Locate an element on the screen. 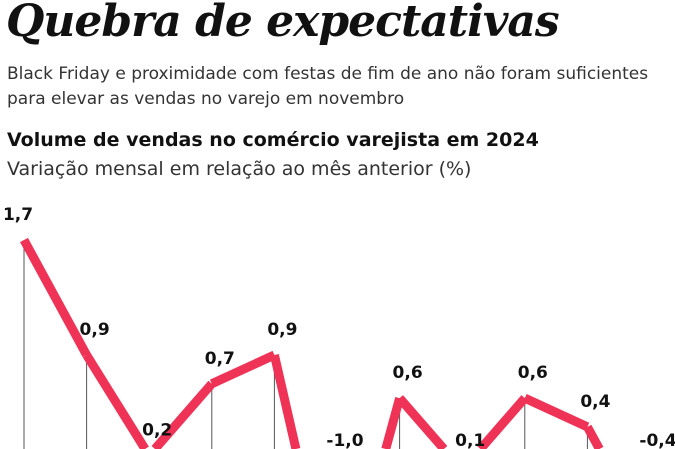 Image resolution: width=675 pixels, height=449 pixels. data-label-Ago: 0,1 is located at coordinates (470, 440).